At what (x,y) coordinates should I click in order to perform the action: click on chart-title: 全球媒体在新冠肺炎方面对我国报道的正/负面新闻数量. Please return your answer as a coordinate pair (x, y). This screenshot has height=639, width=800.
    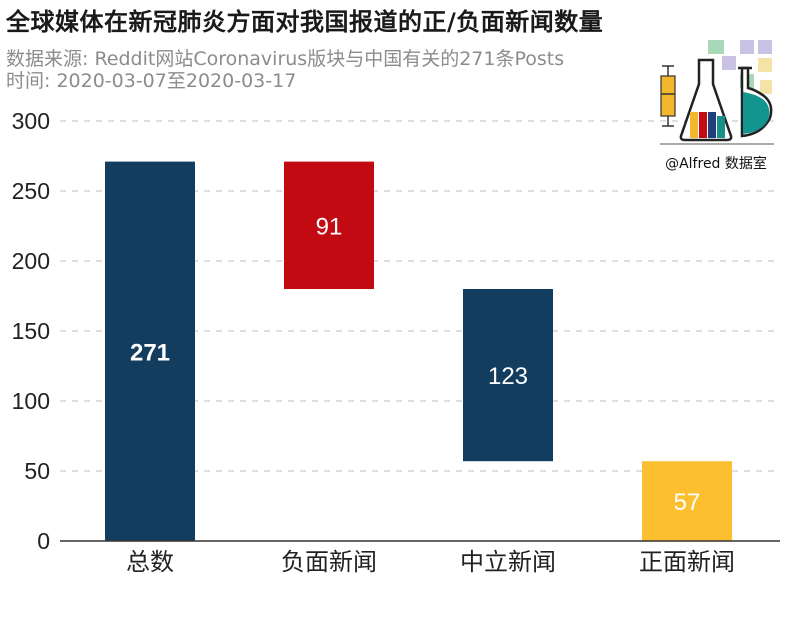
    Looking at the image, I should click on (305, 22).